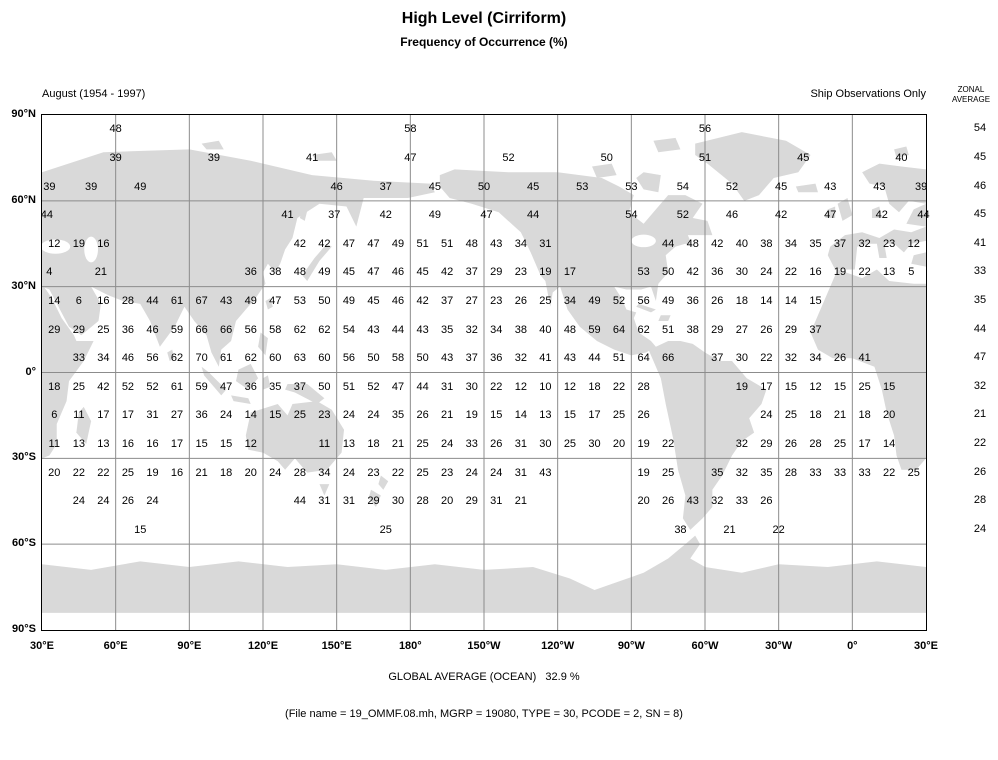 The image size is (998, 760). Describe the element at coordinates (889, 243) in the screenshot. I see `grid-value: 23` at that location.